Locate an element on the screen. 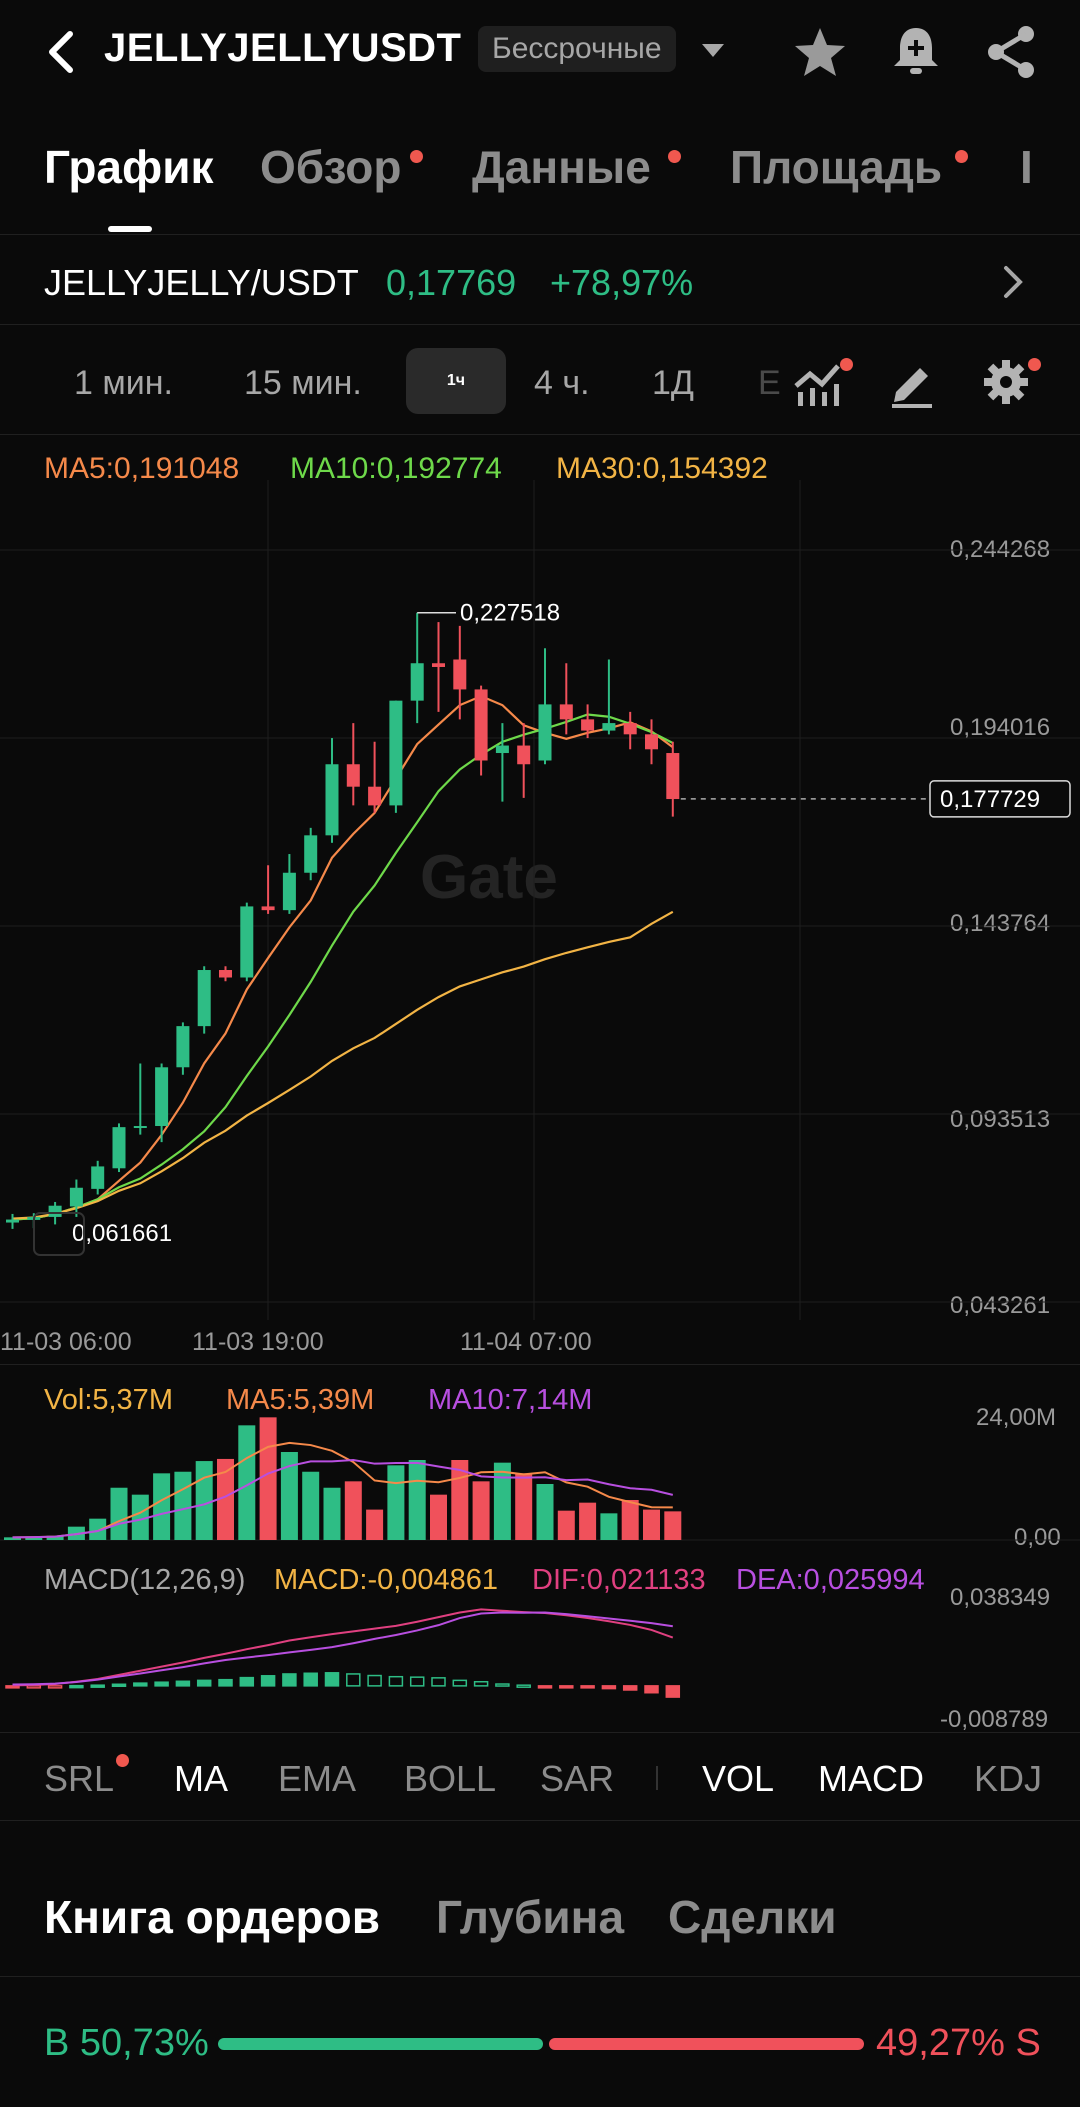 This screenshot has height=2107, width=1080. tab-trades: Сделки is located at coordinates (752, 1917).